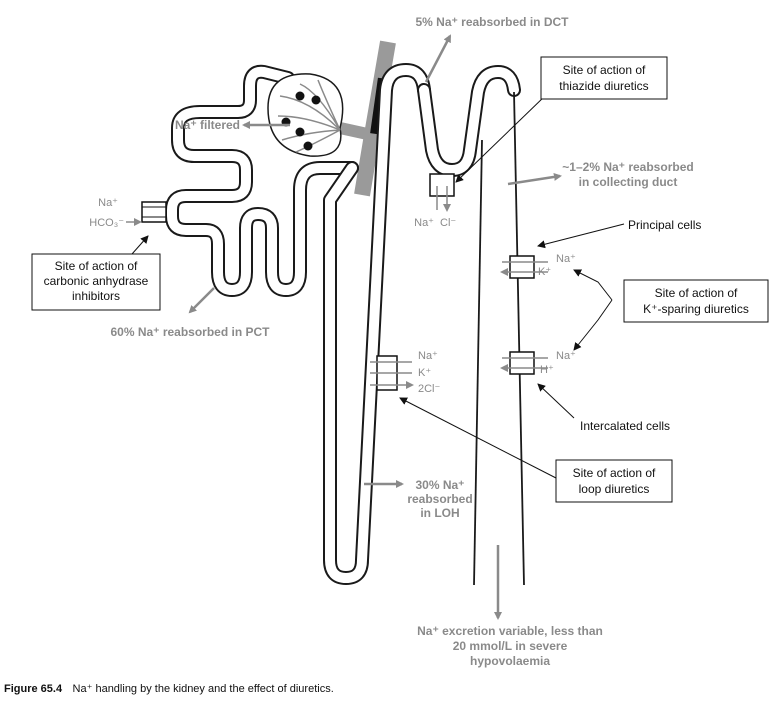 The width and height of the screenshot is (773, 716). What do you see at coordinates (190, 332) in the screenshot?
I see `pct-reabsorbed-label: 60% Na⁺ reabsorbed in PCT` at bounding box center [190, 332].